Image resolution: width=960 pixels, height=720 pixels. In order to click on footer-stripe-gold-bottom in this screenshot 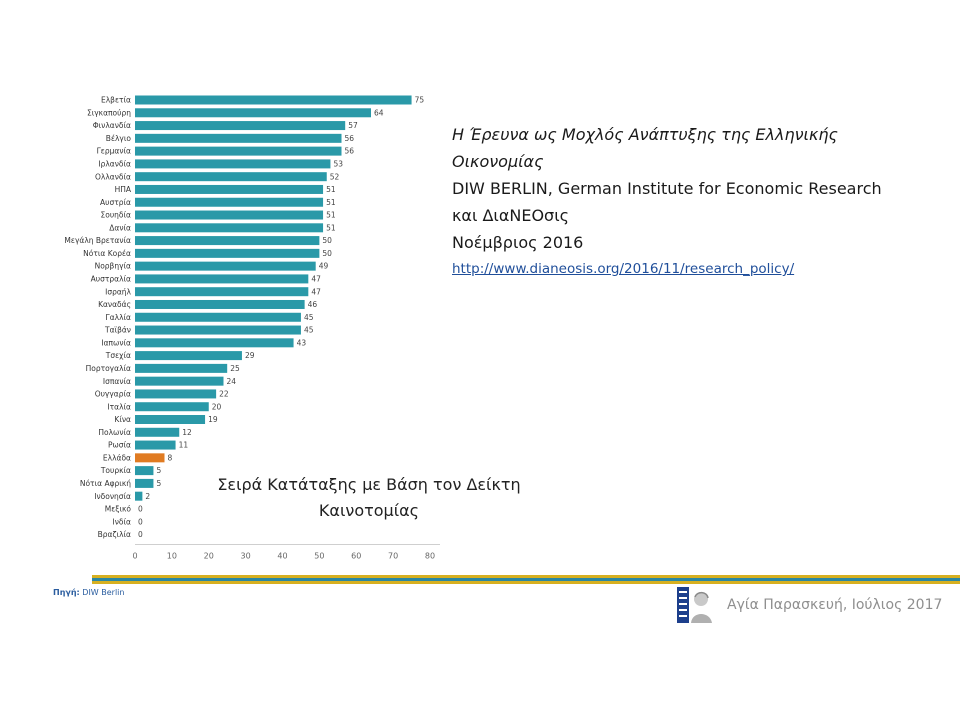, I will do `click(526, 582)`.